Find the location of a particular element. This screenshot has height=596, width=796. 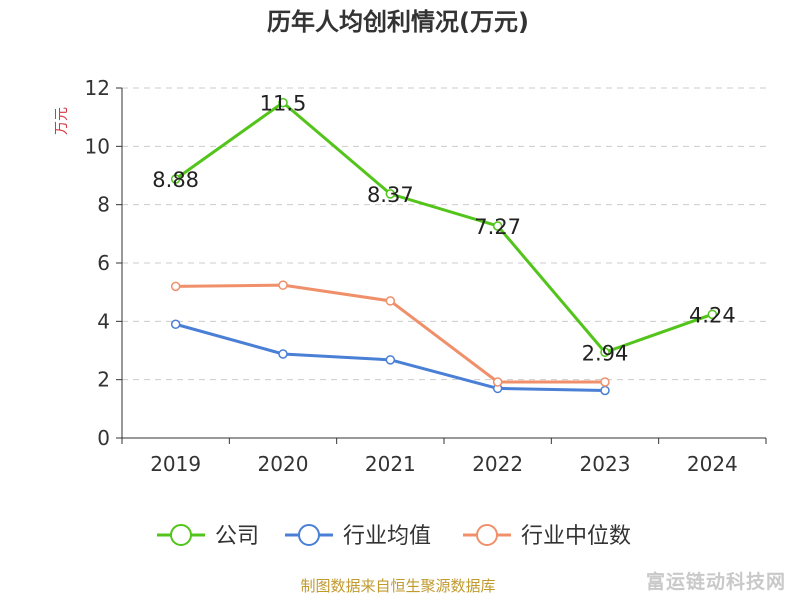

y-tick-label: 10 is located at coordinates (97, 146).